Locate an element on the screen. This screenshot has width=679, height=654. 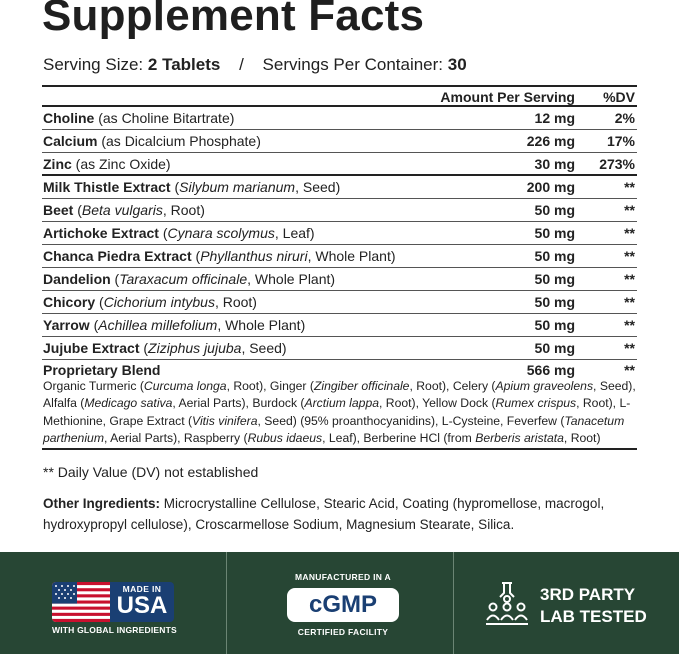
global-ingredients-label: WITH GLOBAL INGREDIENTS is located at coordinates (114, 630).